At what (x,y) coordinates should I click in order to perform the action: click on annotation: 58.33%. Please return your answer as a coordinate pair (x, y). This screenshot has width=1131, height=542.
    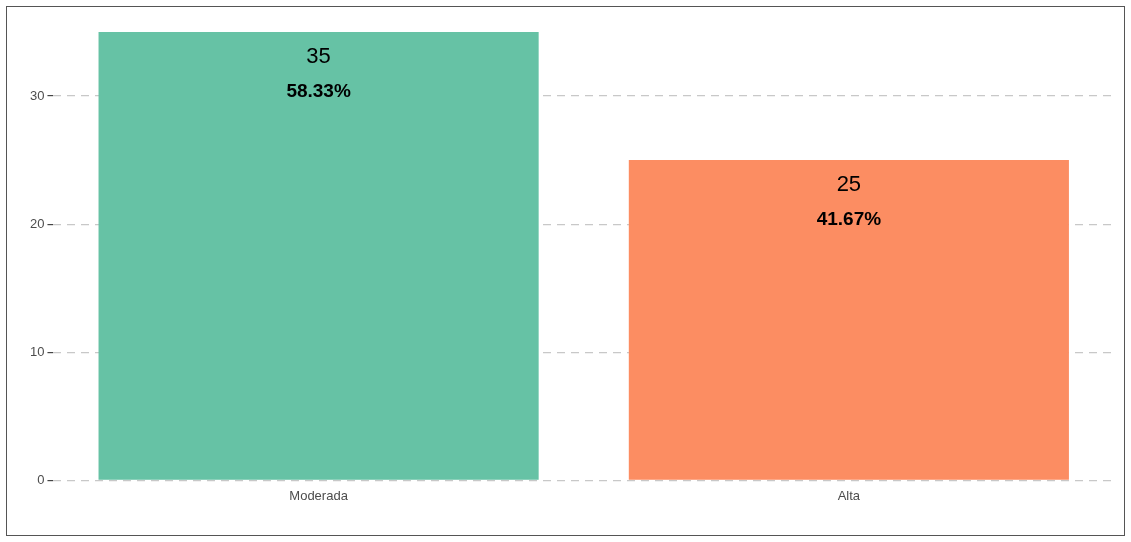
    Looking at the image, I should click on (318, 91).